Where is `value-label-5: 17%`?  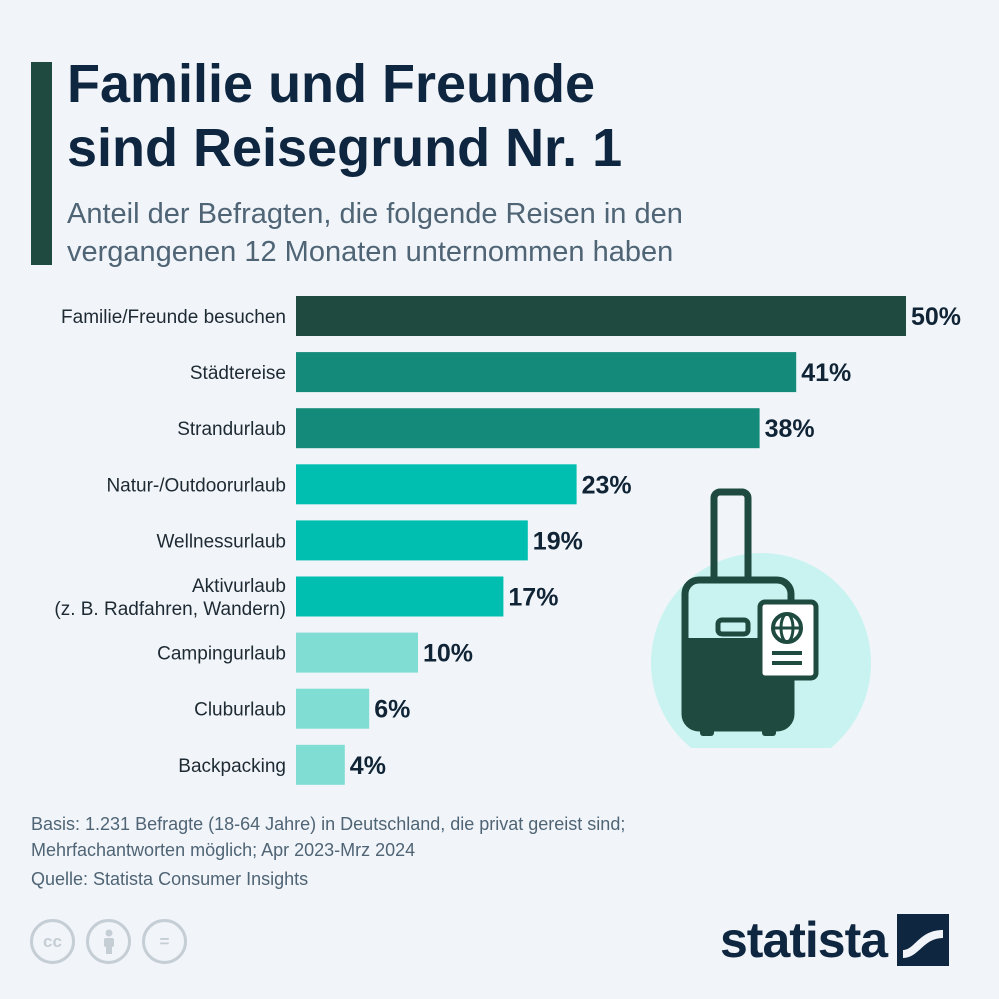
value-label-5: 17% is located at coordinates (533, 598).